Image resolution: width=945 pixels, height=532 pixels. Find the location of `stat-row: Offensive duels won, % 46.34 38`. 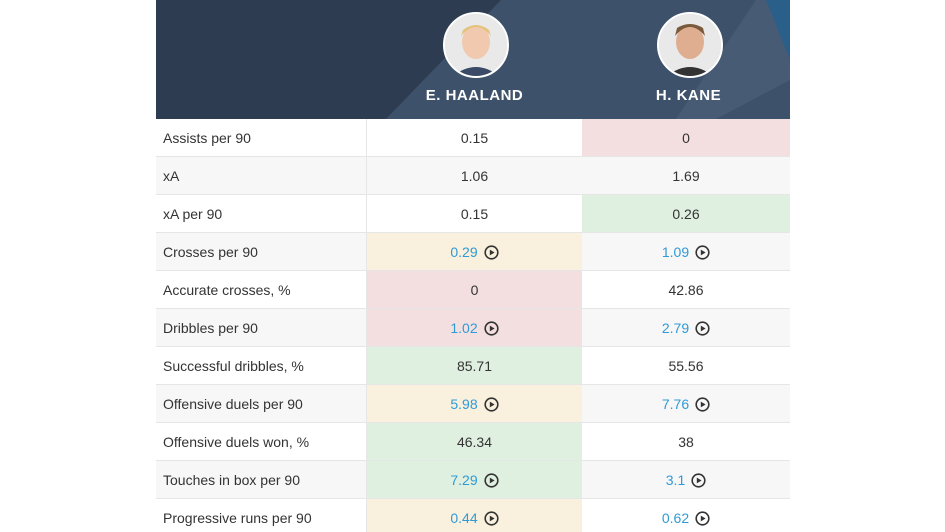

stat-row: Offensive duels won, % 46.34 38 is located at coordinates (473, 441).